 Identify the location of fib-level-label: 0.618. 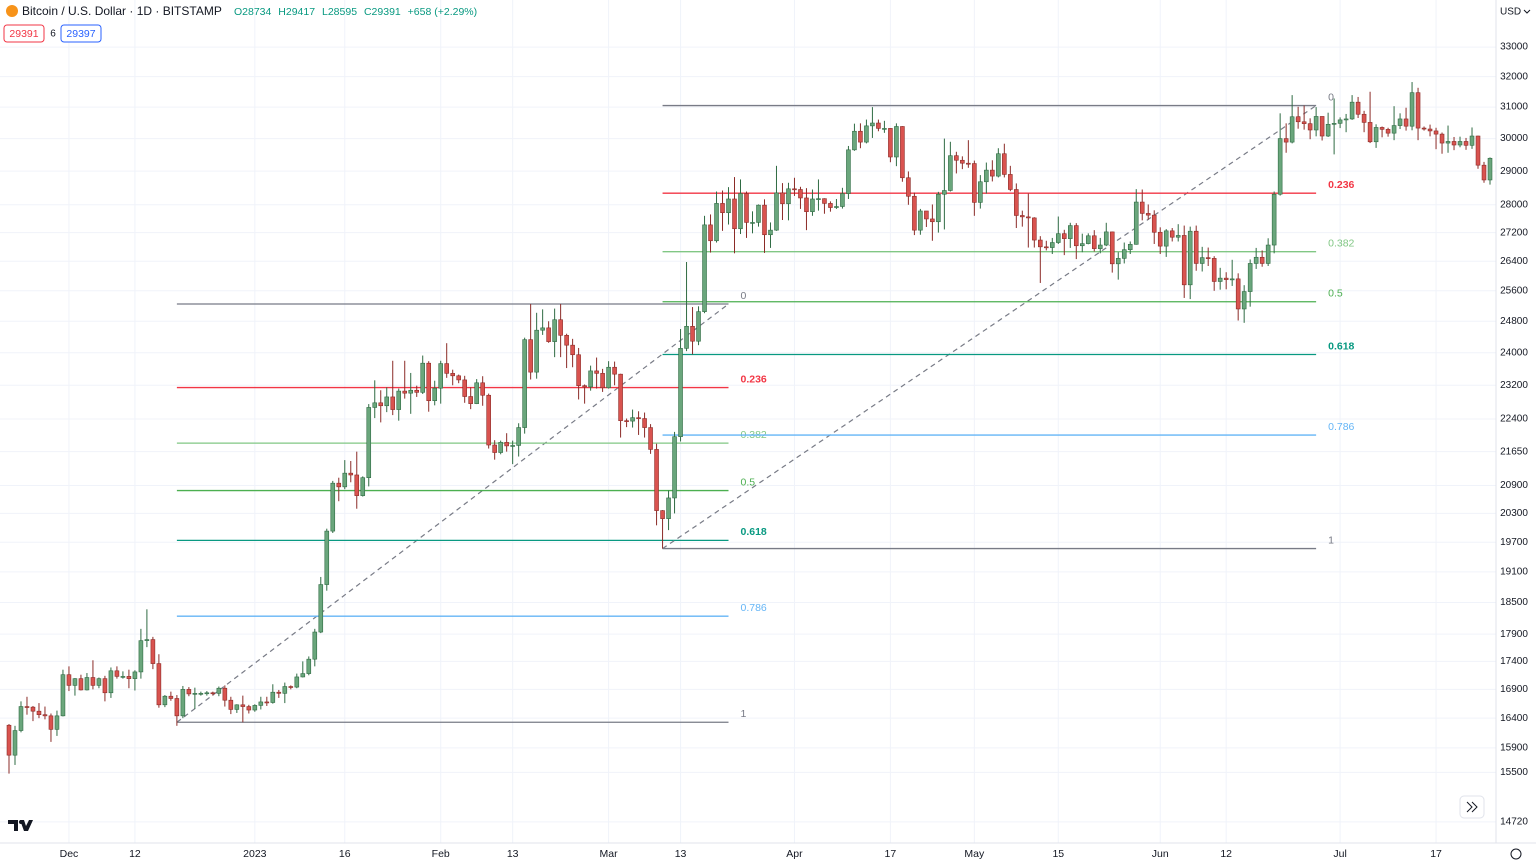
(754, 532).